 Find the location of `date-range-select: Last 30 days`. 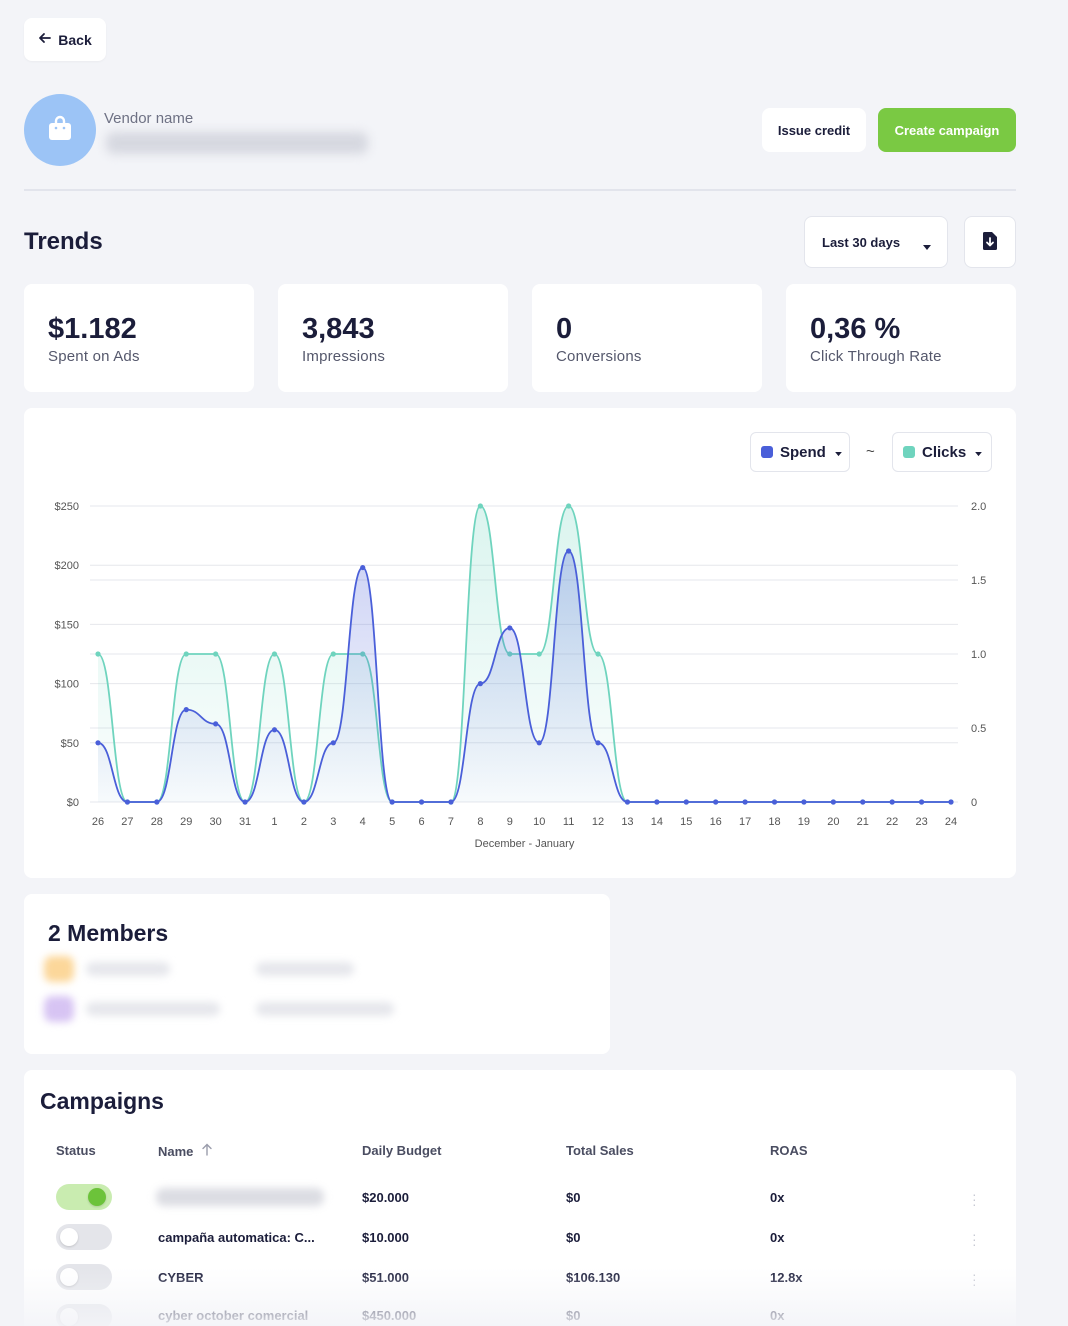

date-range-select: Last 30 days is located at coordinates (876, 242).